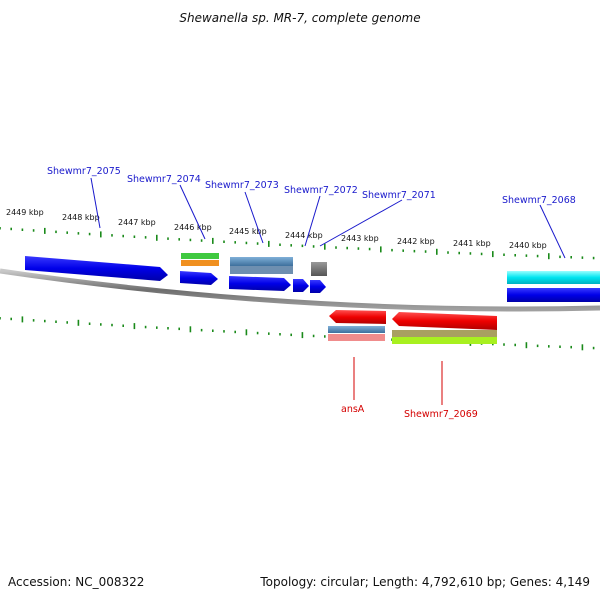  What do you see at coordinates (553, 295) in the screenshot?
I see `feature-block-blue` at bounding box center [553, 295].